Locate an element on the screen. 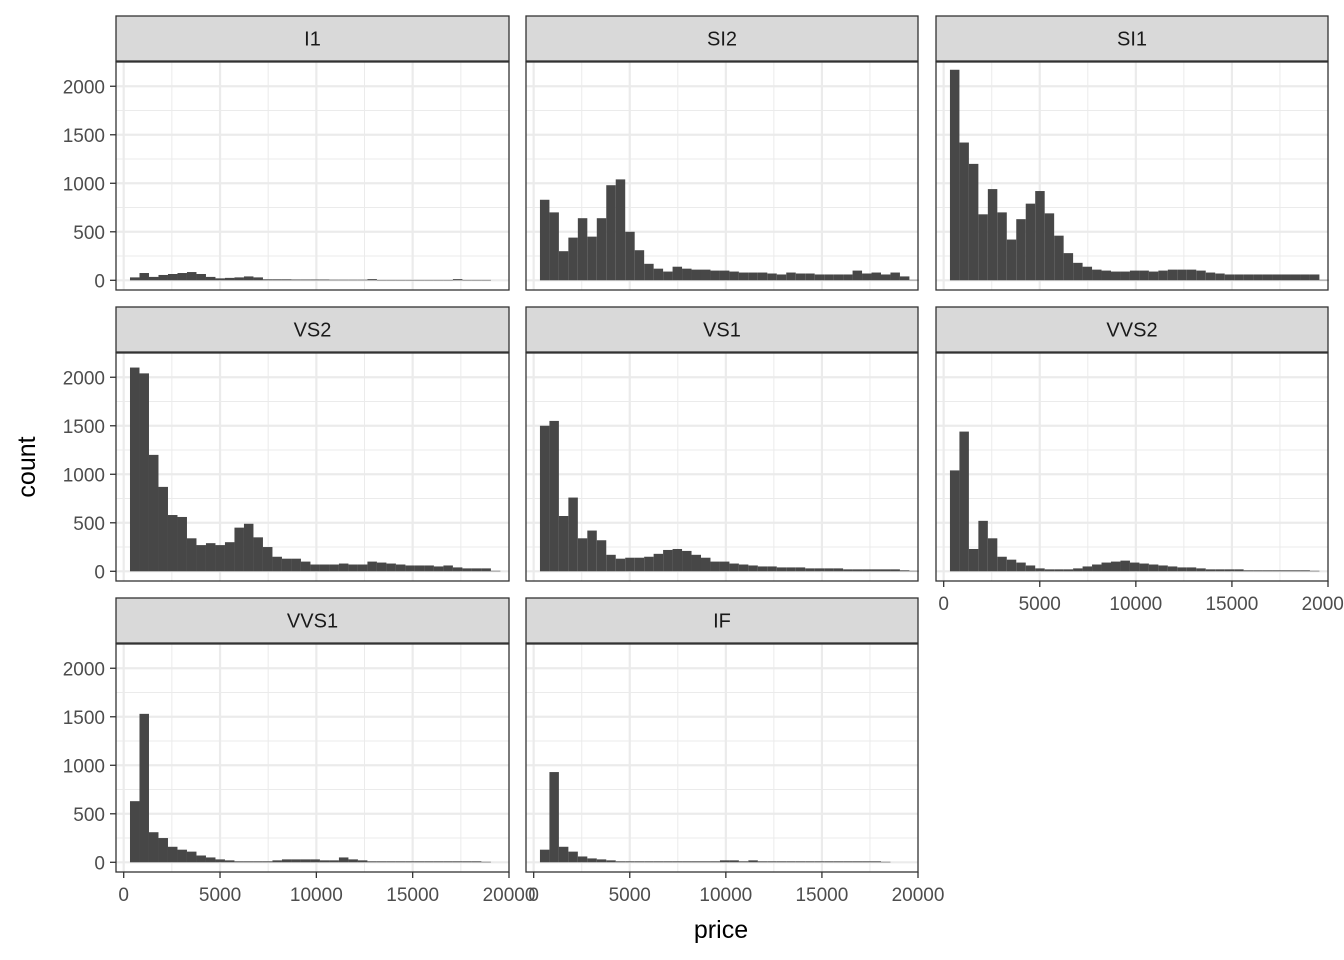 The height and width of the screenshot is (960, 1344). x-tick-label: 10000 is located at coordinates (316, 895).